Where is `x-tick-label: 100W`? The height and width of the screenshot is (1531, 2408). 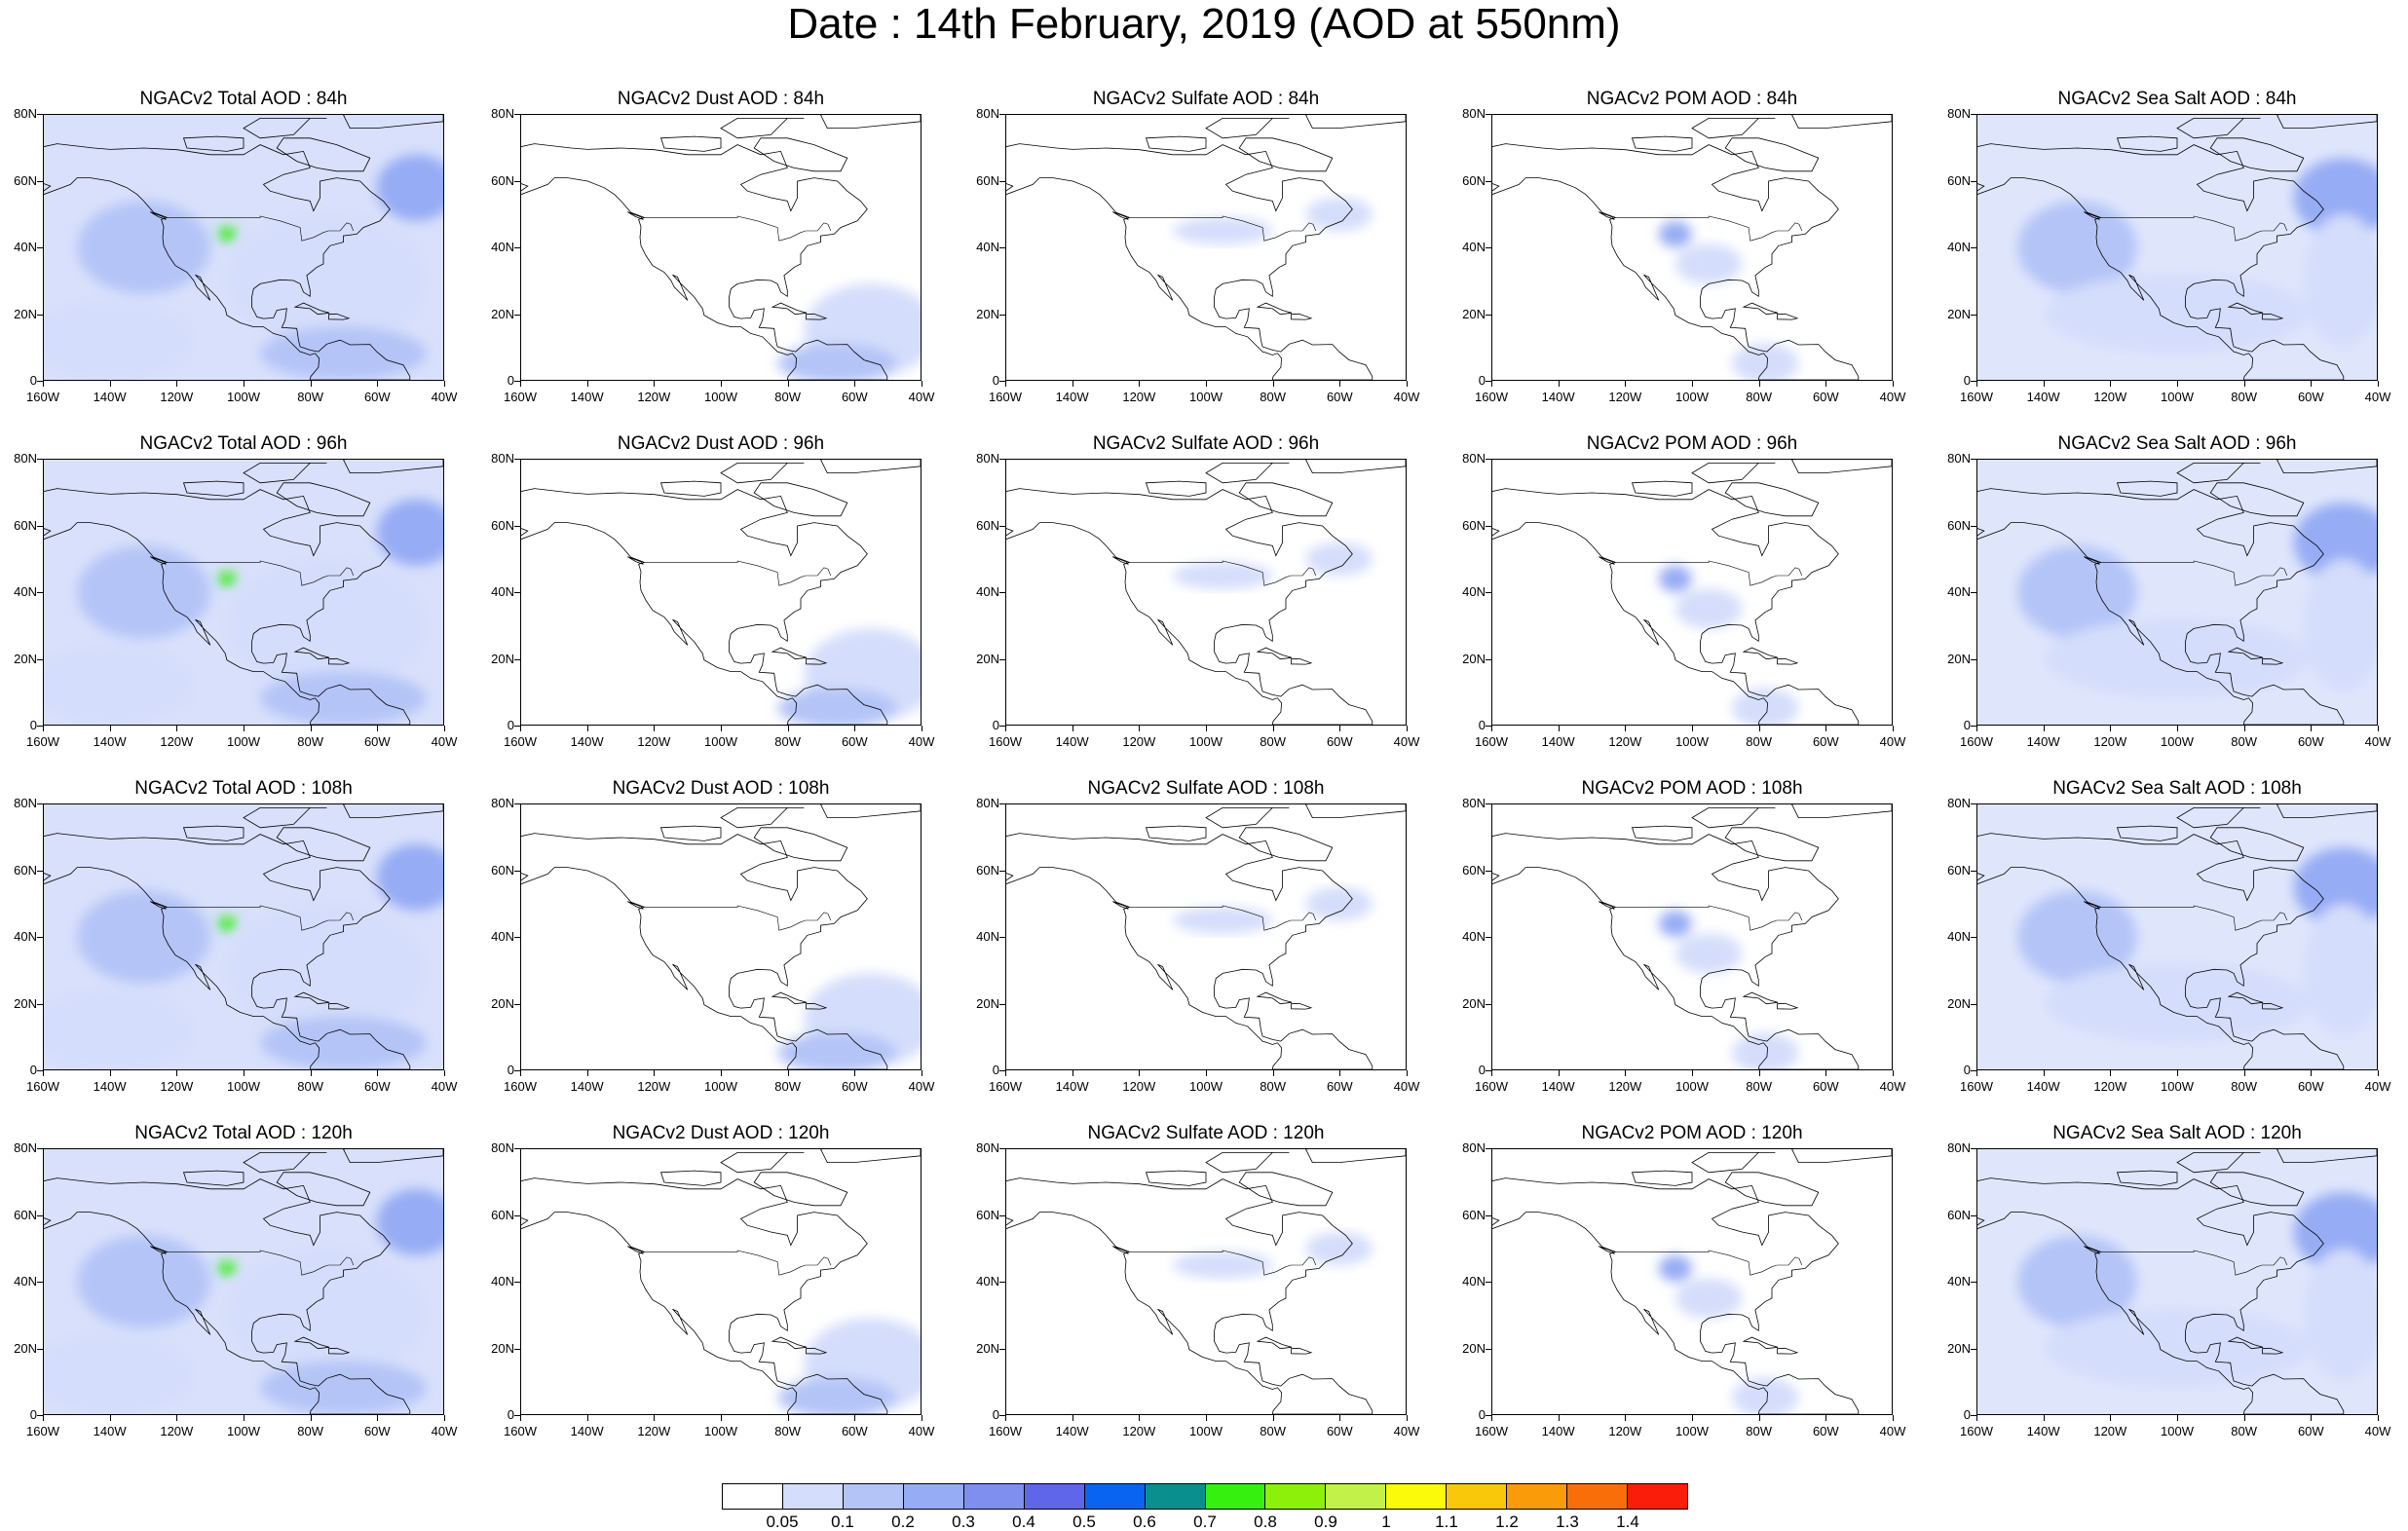 x-tick-label: 100W is located at coordinates (1206, 1086).